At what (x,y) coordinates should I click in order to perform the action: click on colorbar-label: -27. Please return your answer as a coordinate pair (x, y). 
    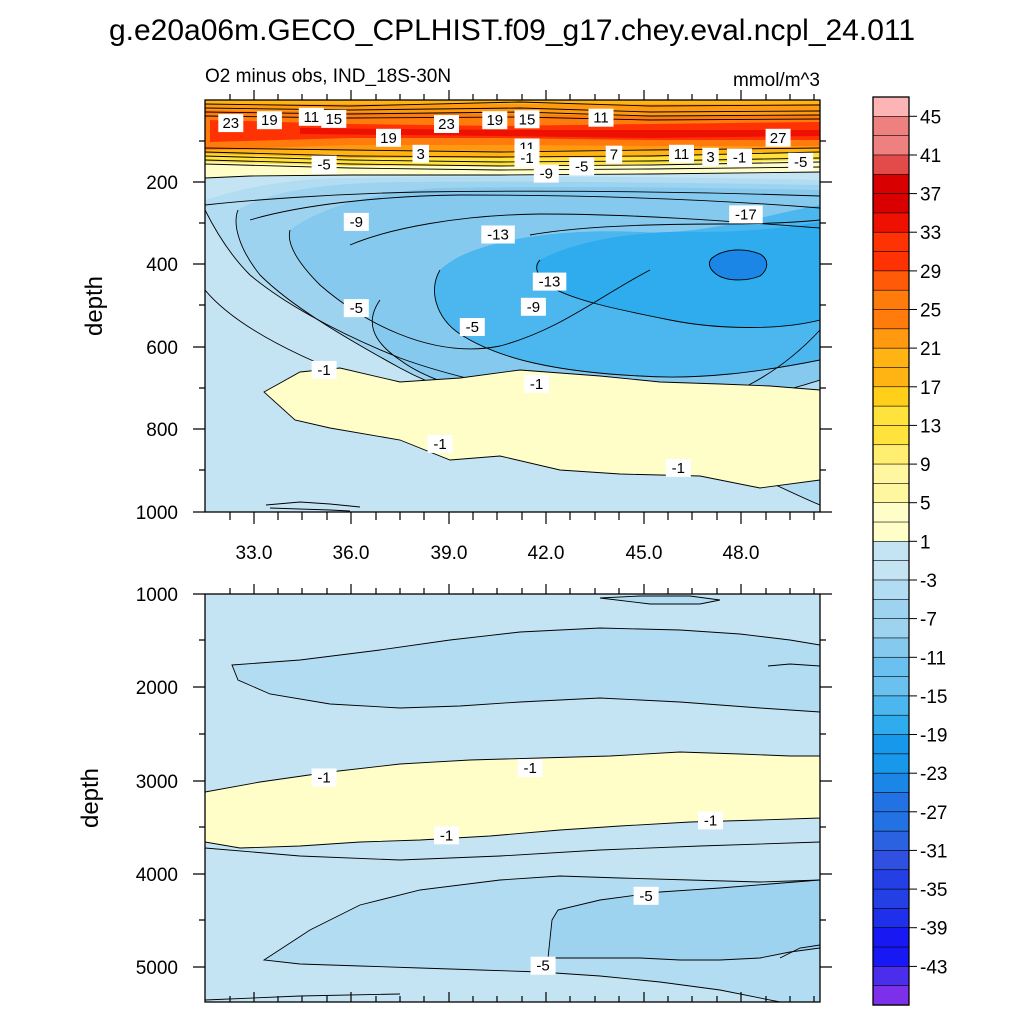
    Looking at the image, I should click on (933, 813).